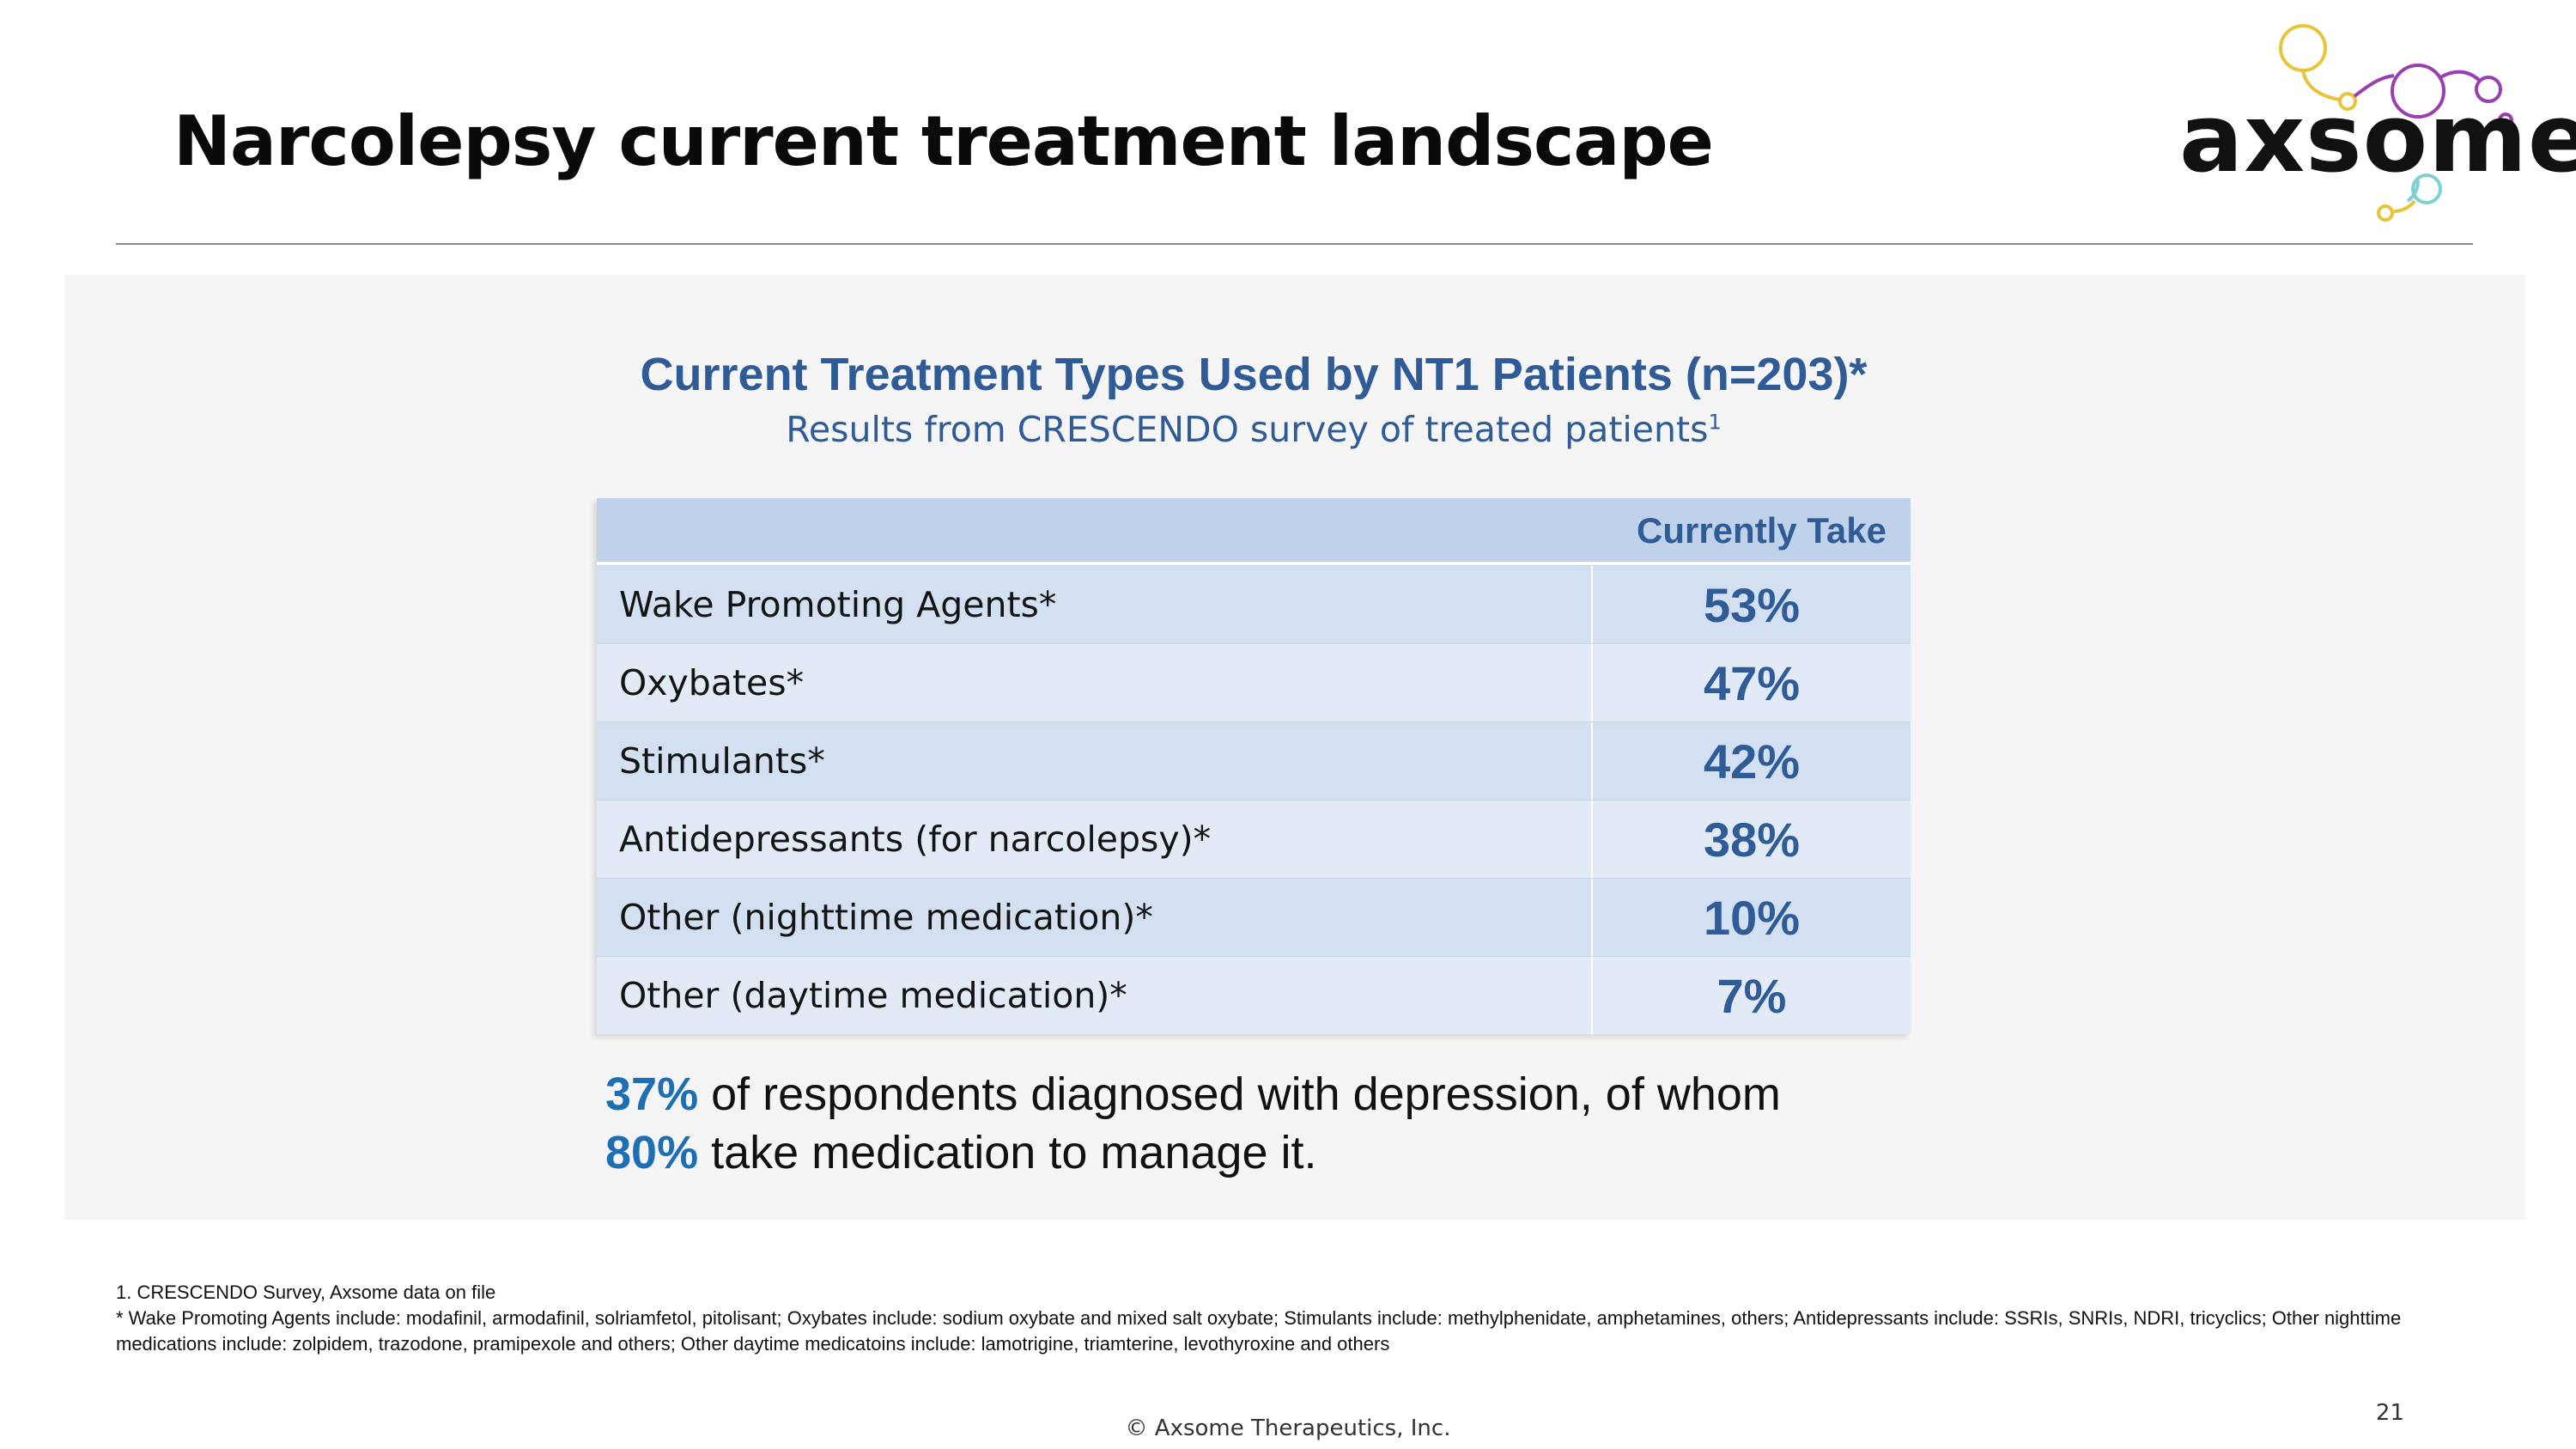  What do you see at coordinates (2390, 1413) in the screenshot?
I see `page-number: 21` at bounding box center [2390, 1413].